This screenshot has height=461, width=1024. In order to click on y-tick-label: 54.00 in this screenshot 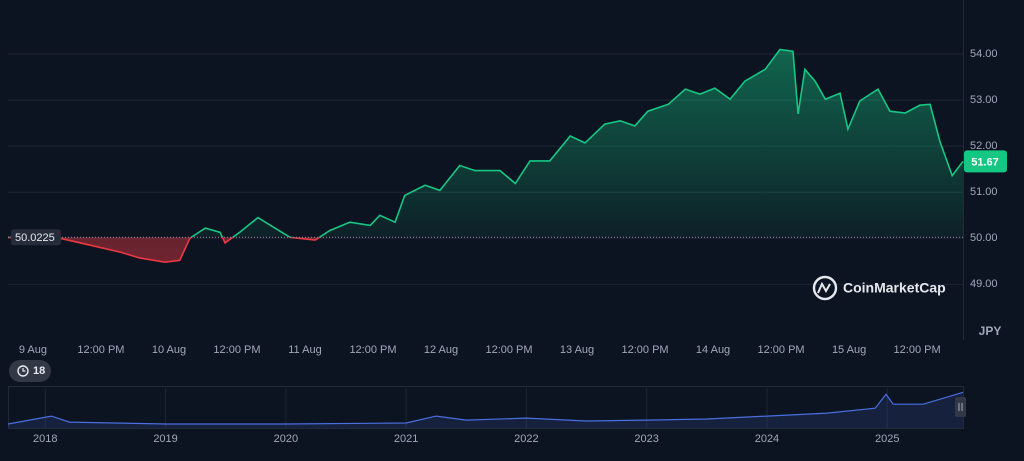, I will do `click(984, 54)`.